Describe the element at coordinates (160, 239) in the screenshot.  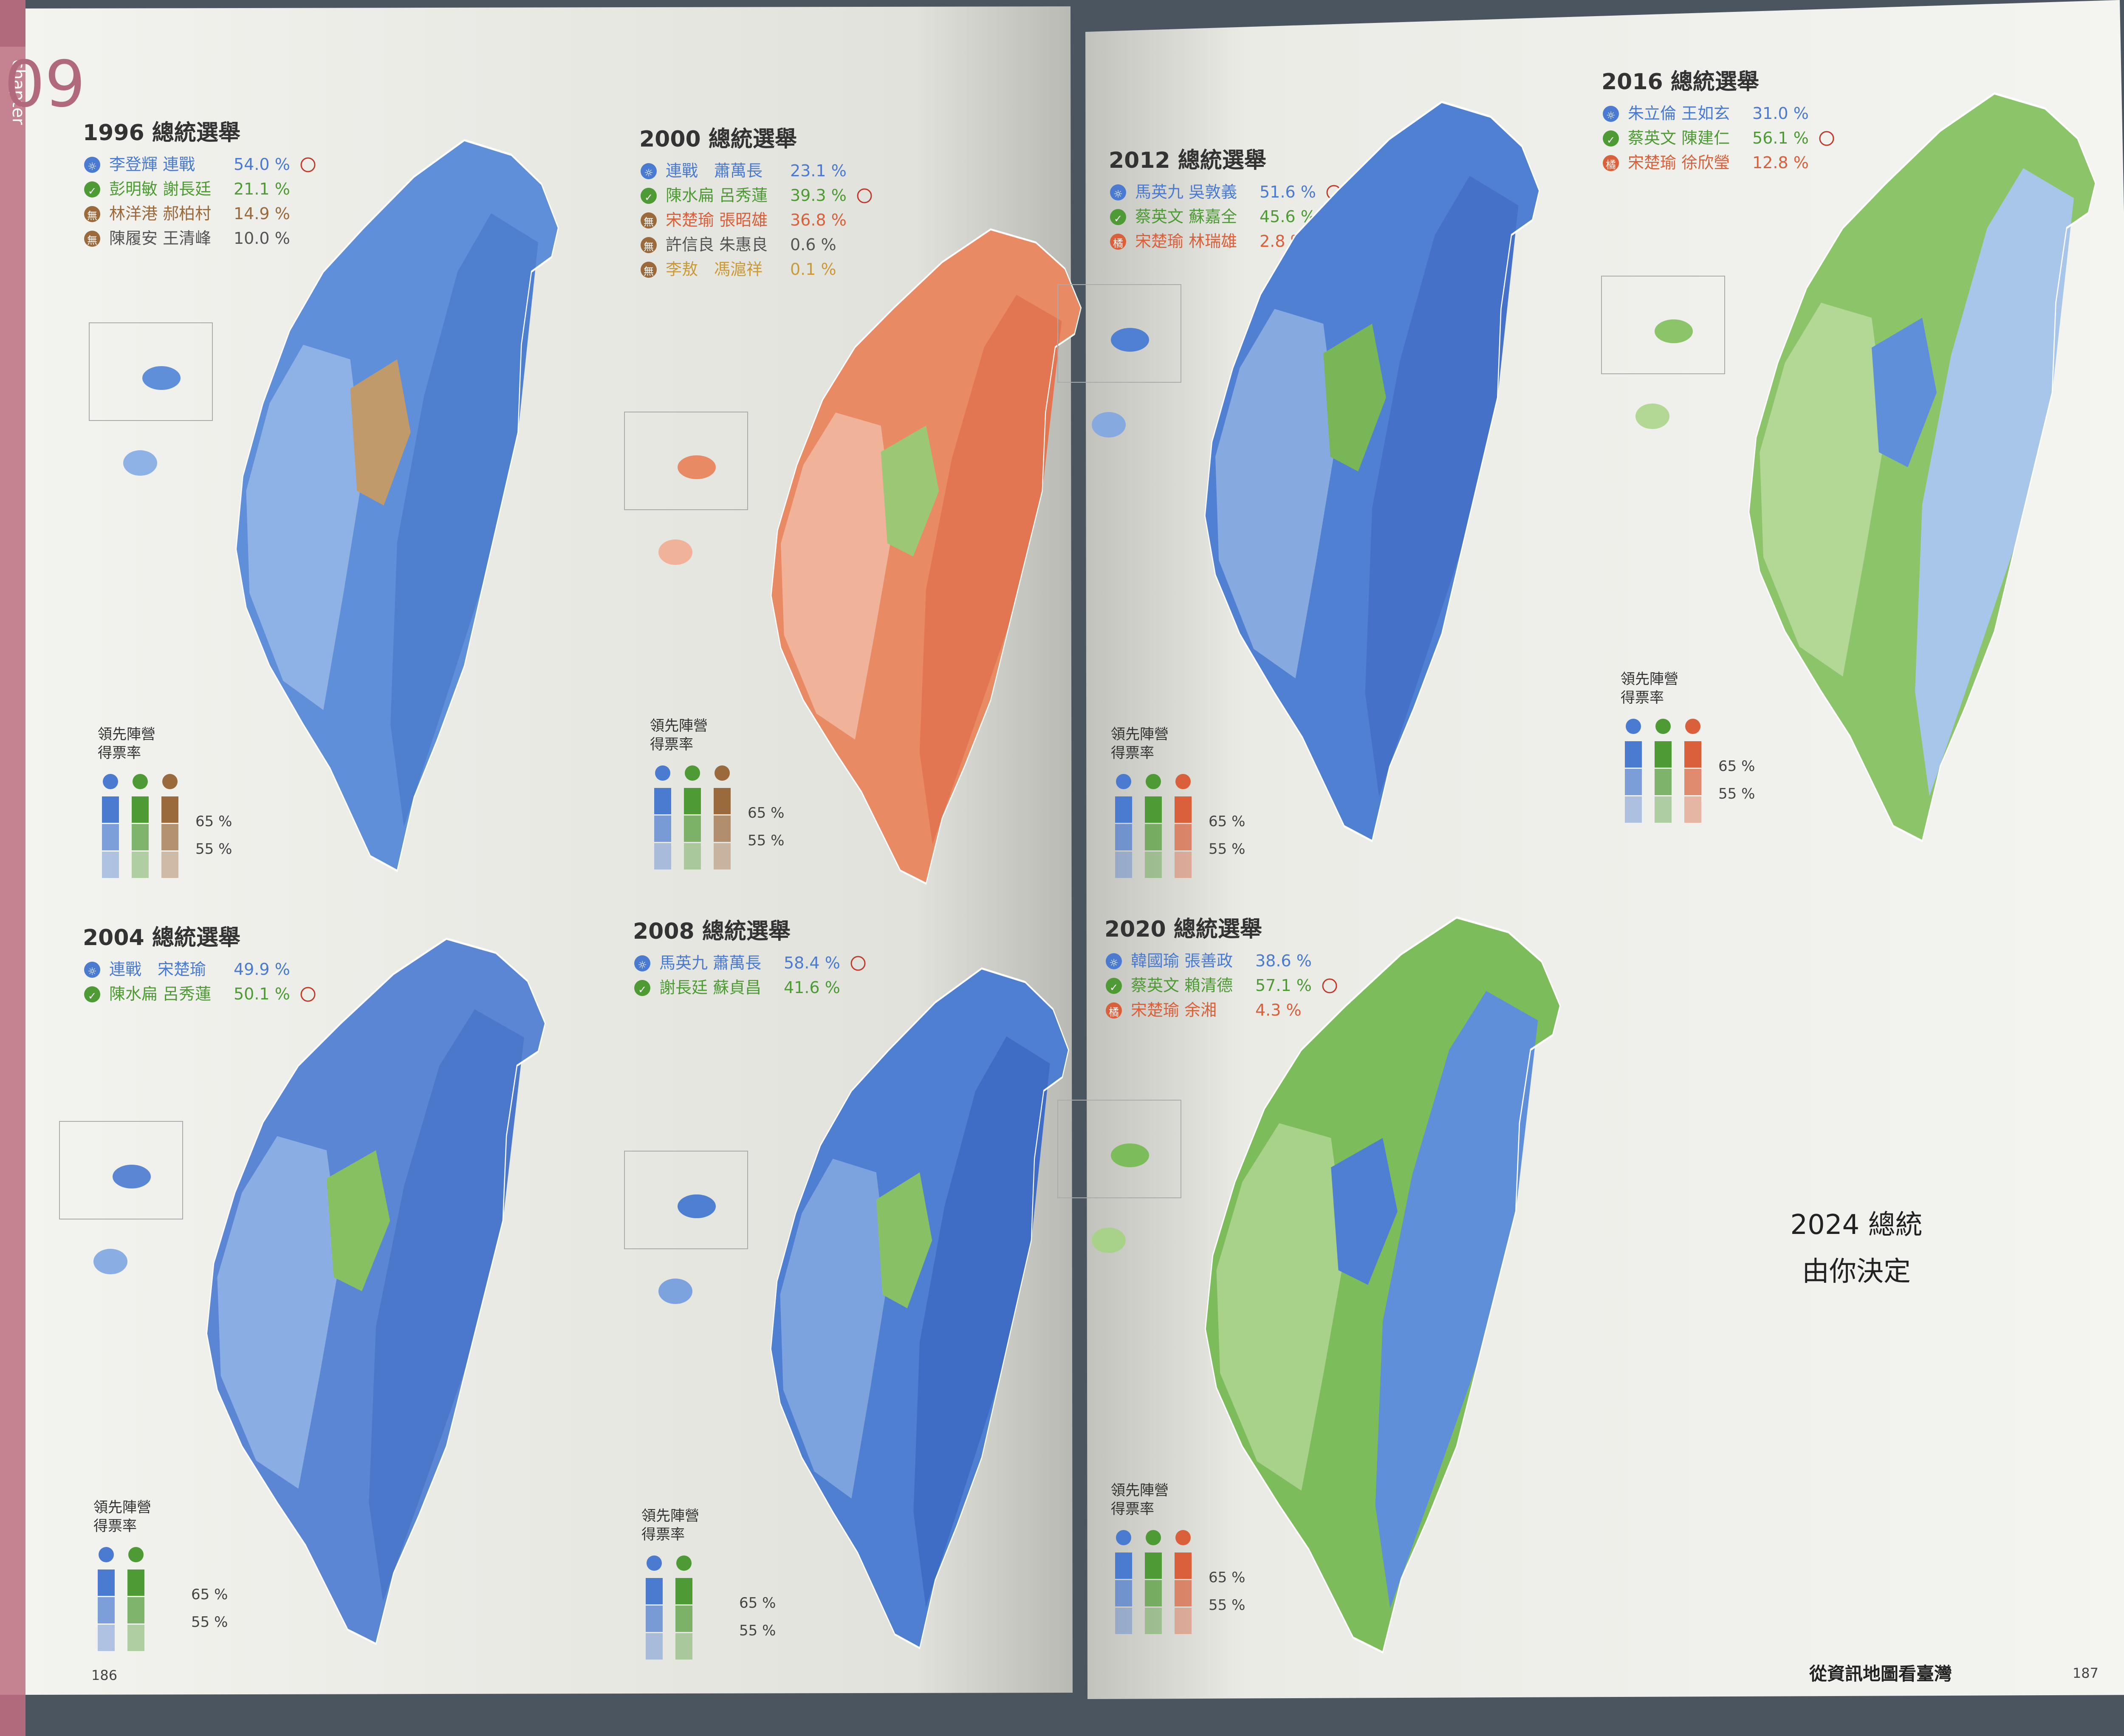
I see `candidate-names: 陳履安 王清峰` at that location.